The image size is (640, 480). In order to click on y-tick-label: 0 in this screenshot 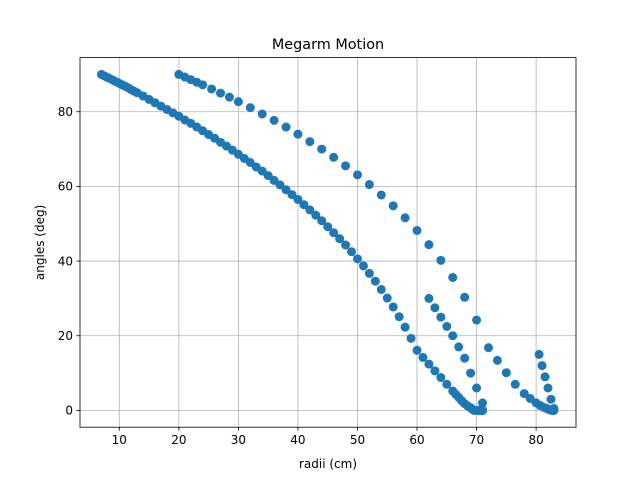, I will do `click(69, 411)`.